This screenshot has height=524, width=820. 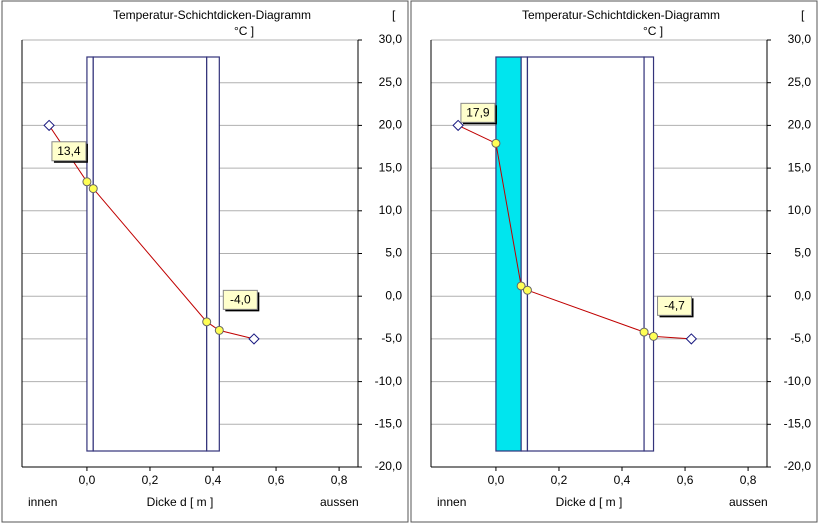 I want to click on data-label: 13,4, so click(x=69, y=151).